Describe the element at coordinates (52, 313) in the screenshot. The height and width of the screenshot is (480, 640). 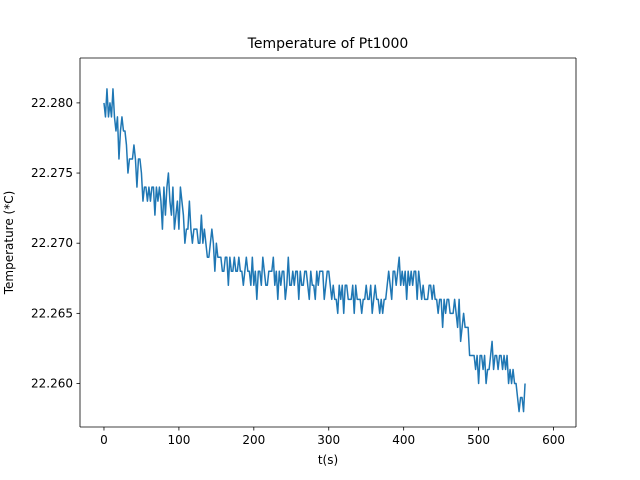
I see `y-tick-label: 22.265` at that location.